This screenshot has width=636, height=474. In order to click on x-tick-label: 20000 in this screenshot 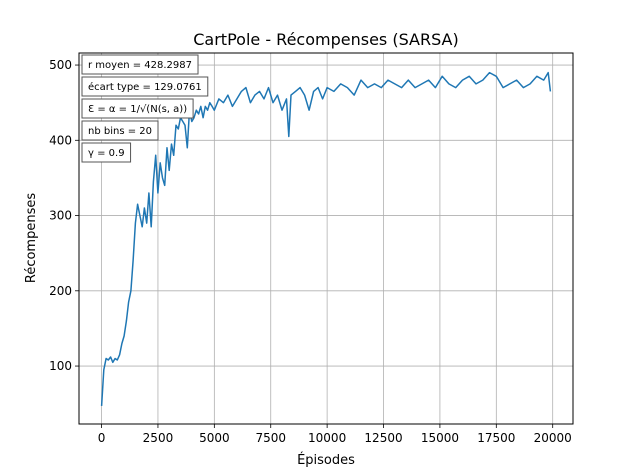, I will do `click(553, 438)`.